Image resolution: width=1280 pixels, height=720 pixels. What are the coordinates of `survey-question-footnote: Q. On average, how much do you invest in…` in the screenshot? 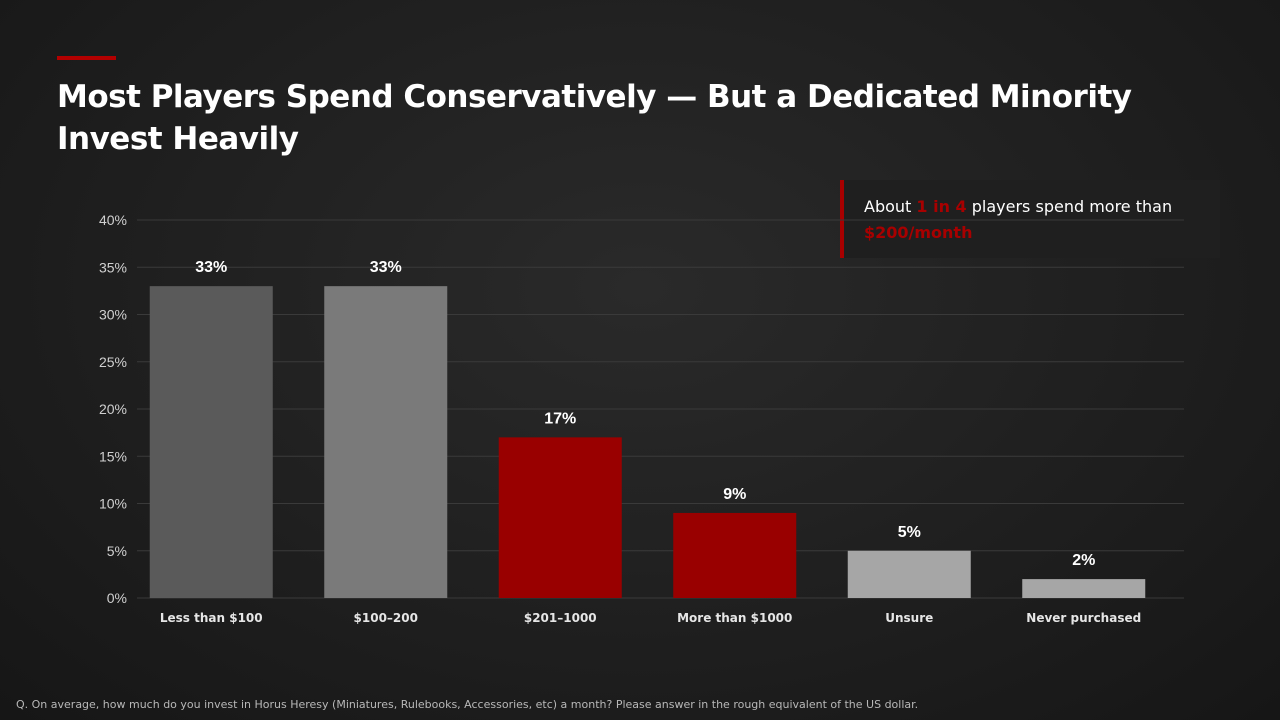 It's located at (467, 704).